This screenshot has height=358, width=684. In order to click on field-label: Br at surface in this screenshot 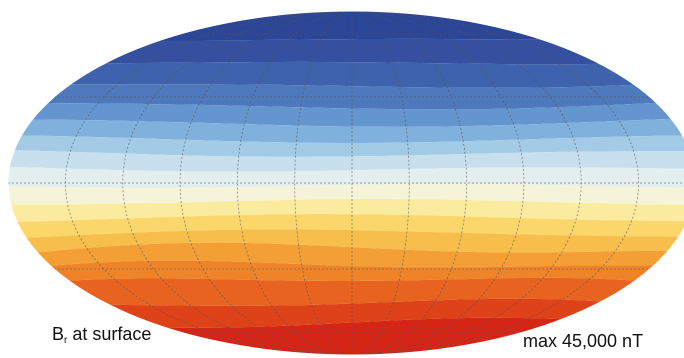, I will do `click(101, 335)`.